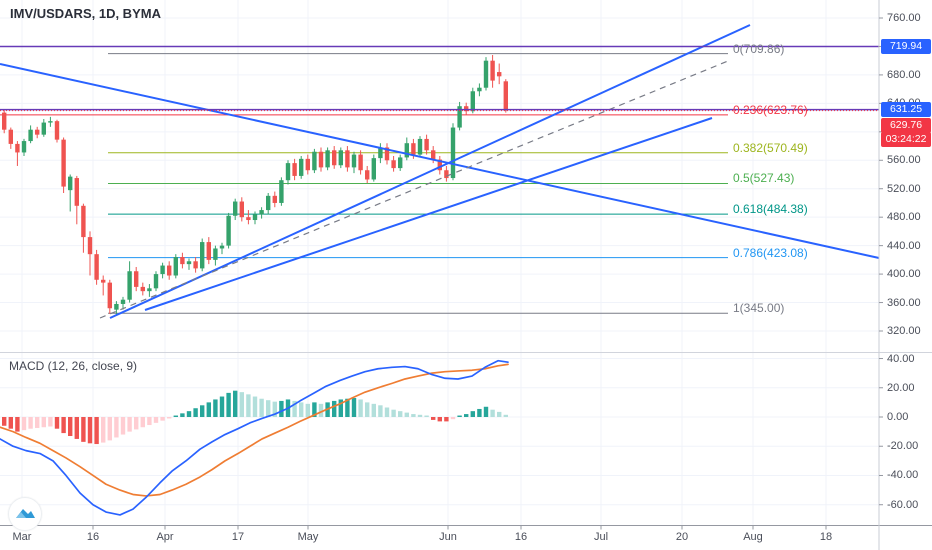  Describe the element at coordinates (85, 13) in the screenshot. I see `symbol-legend: IMV/USDARS, 1D, BYMA` at that location.